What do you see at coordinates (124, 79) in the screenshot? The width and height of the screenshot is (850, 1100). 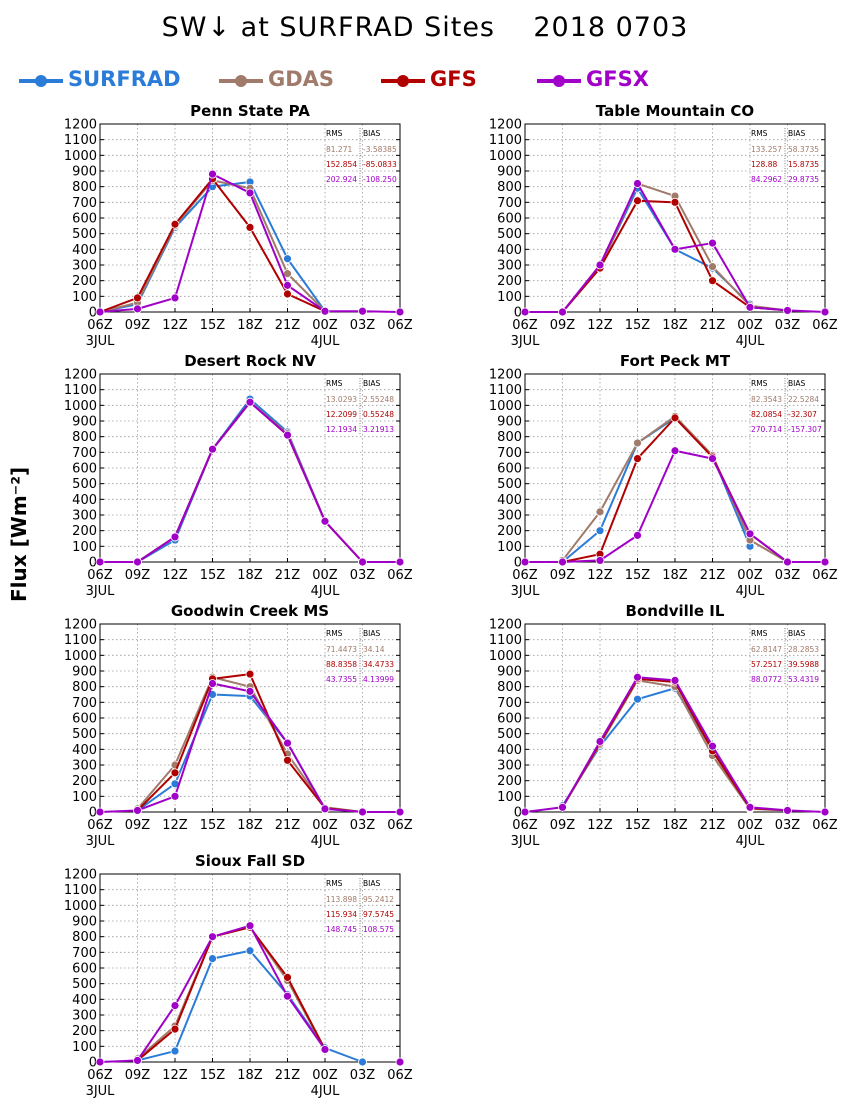 I see `legend-label-surfrad: SURFRAD` at bounding box center [124, 79].